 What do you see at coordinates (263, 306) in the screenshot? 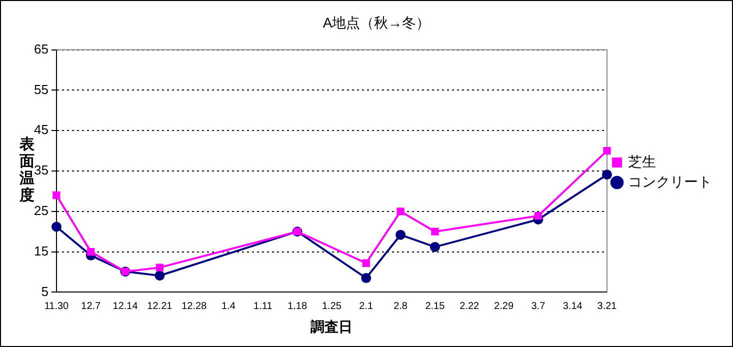
I see `x-tick-label: 1.11` at bounding box center [263, 306].